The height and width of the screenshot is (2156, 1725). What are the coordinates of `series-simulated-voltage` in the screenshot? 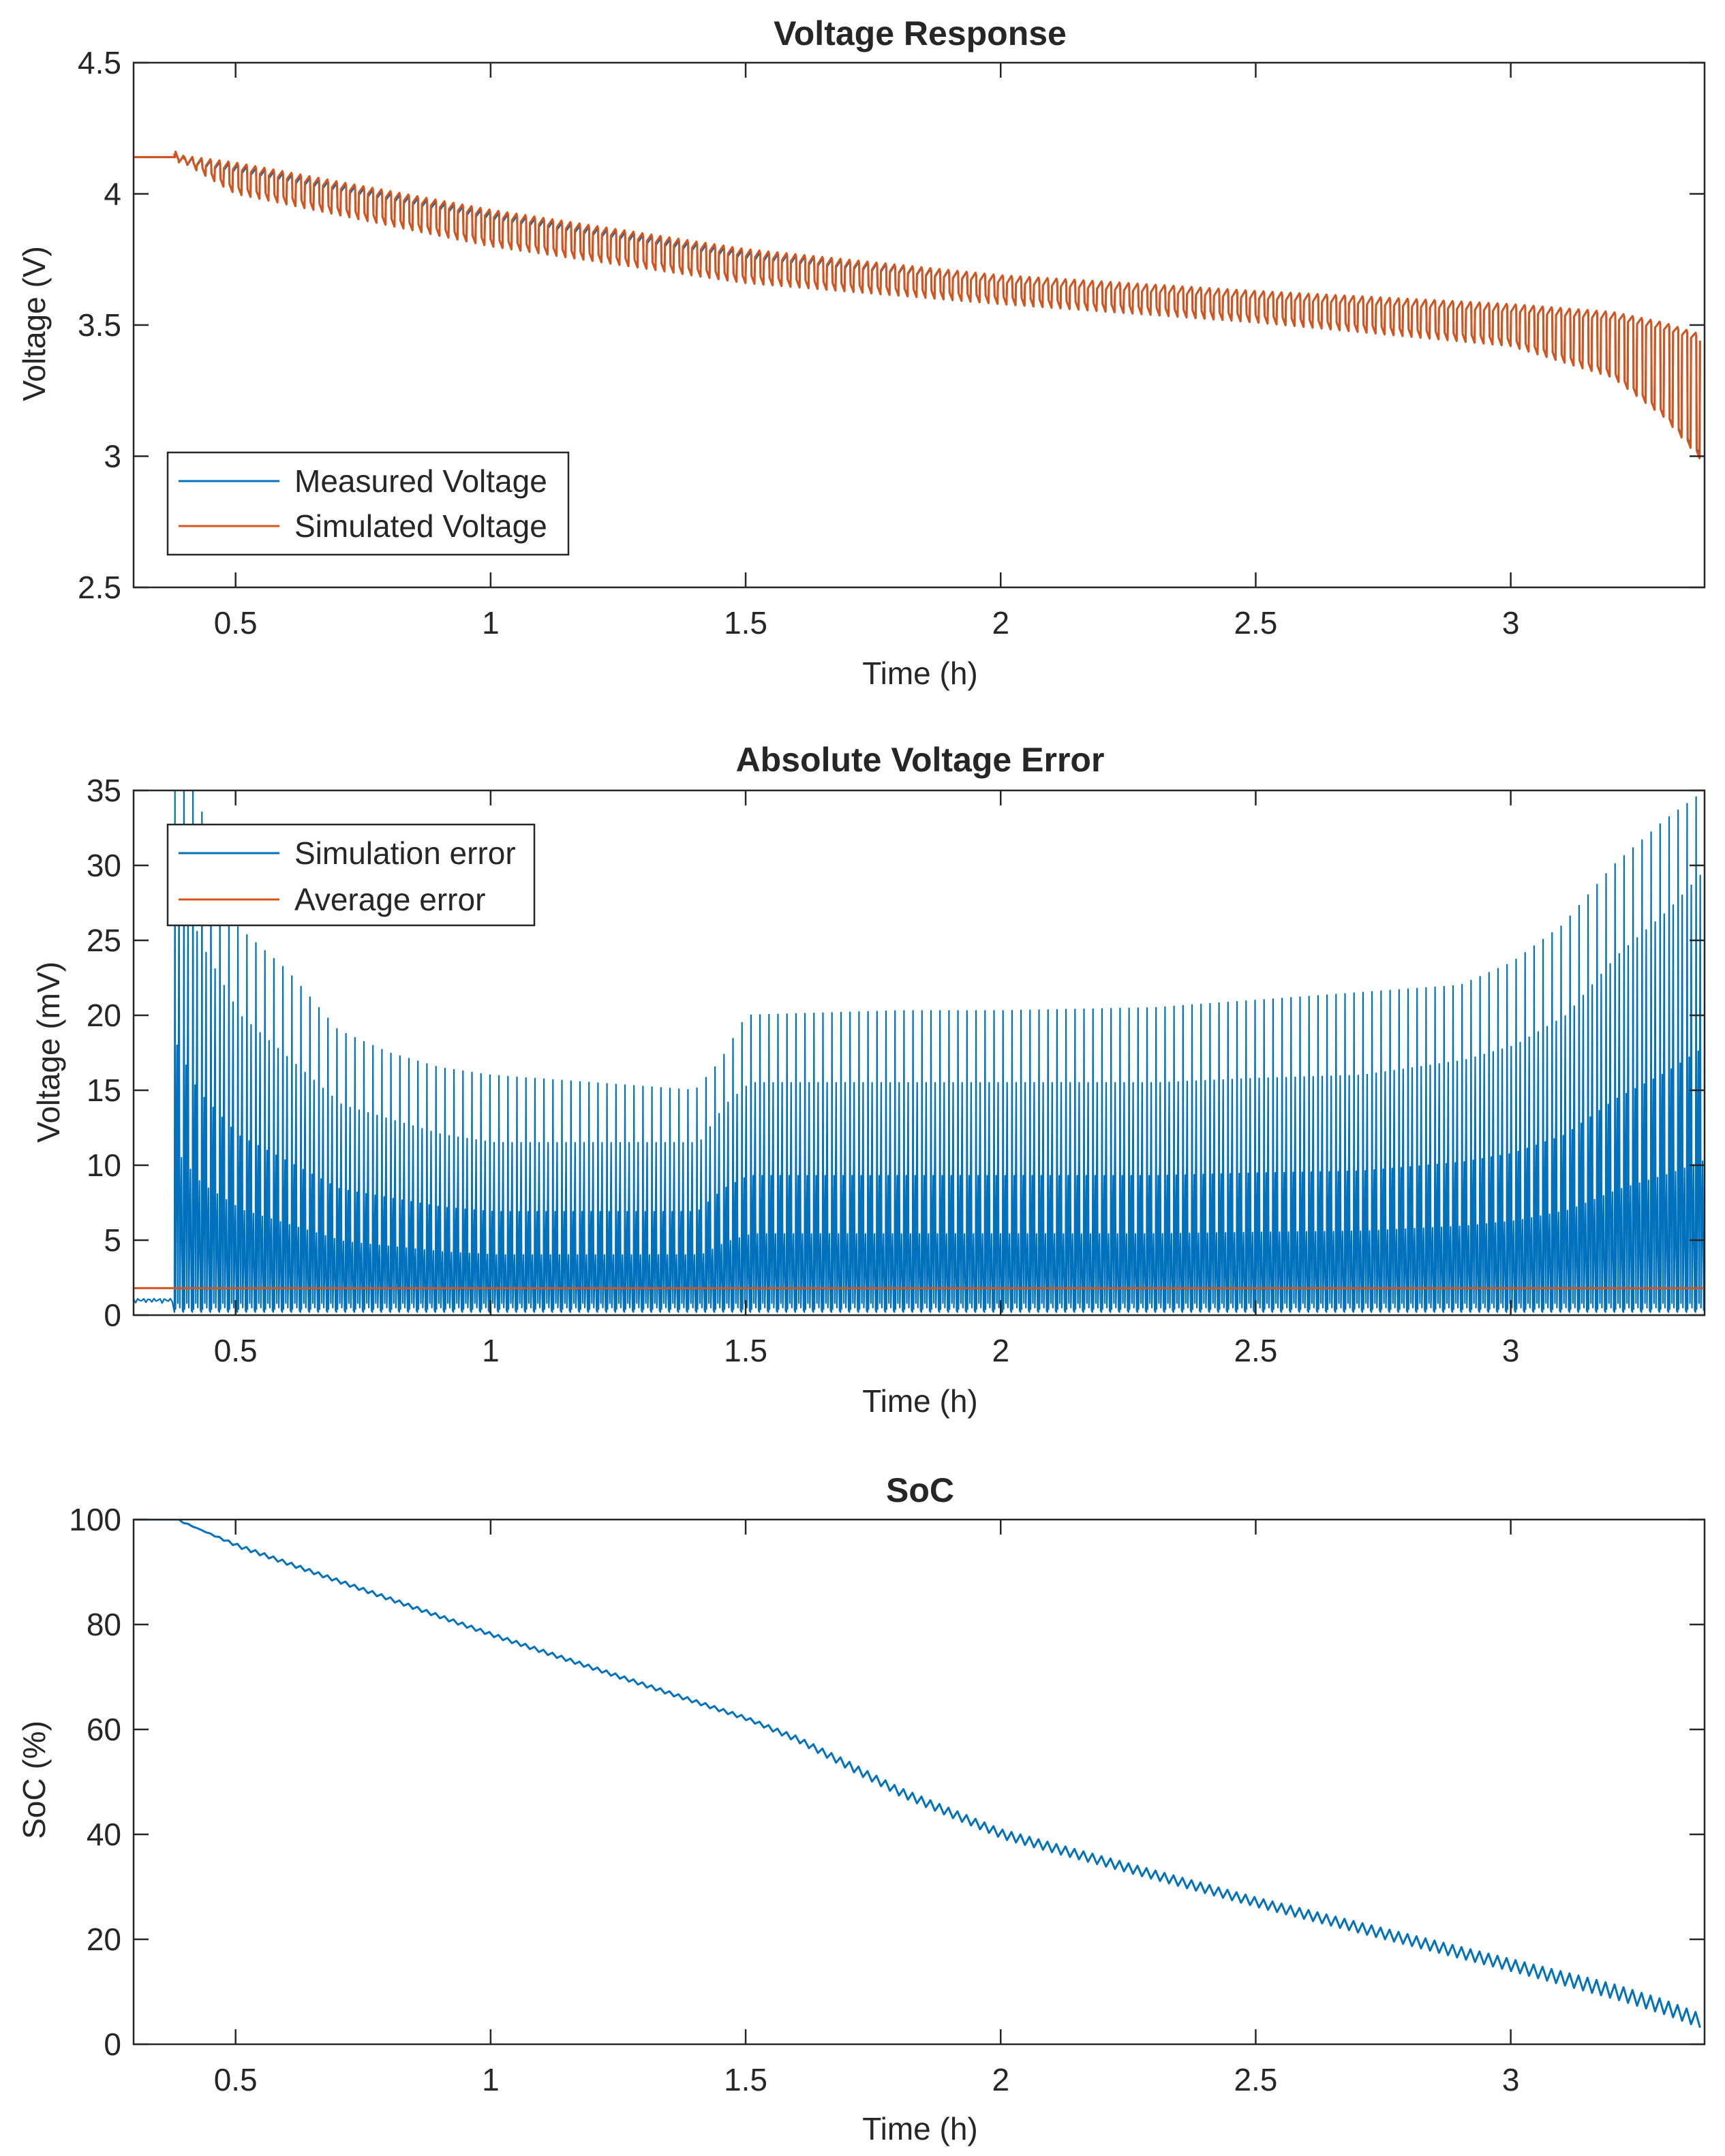 It's located at (917, 305).